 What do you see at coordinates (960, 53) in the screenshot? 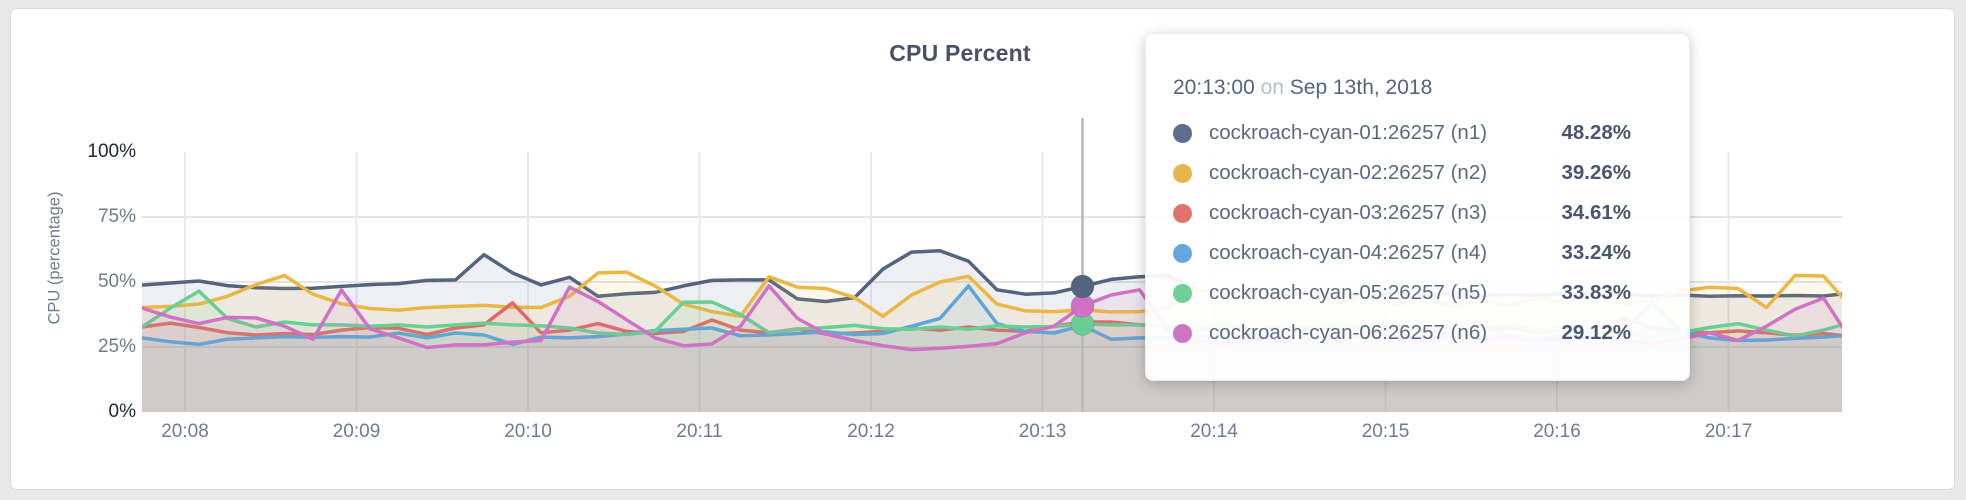
I see `chart-title: CPU Percent` at bounding box center [960, 53].